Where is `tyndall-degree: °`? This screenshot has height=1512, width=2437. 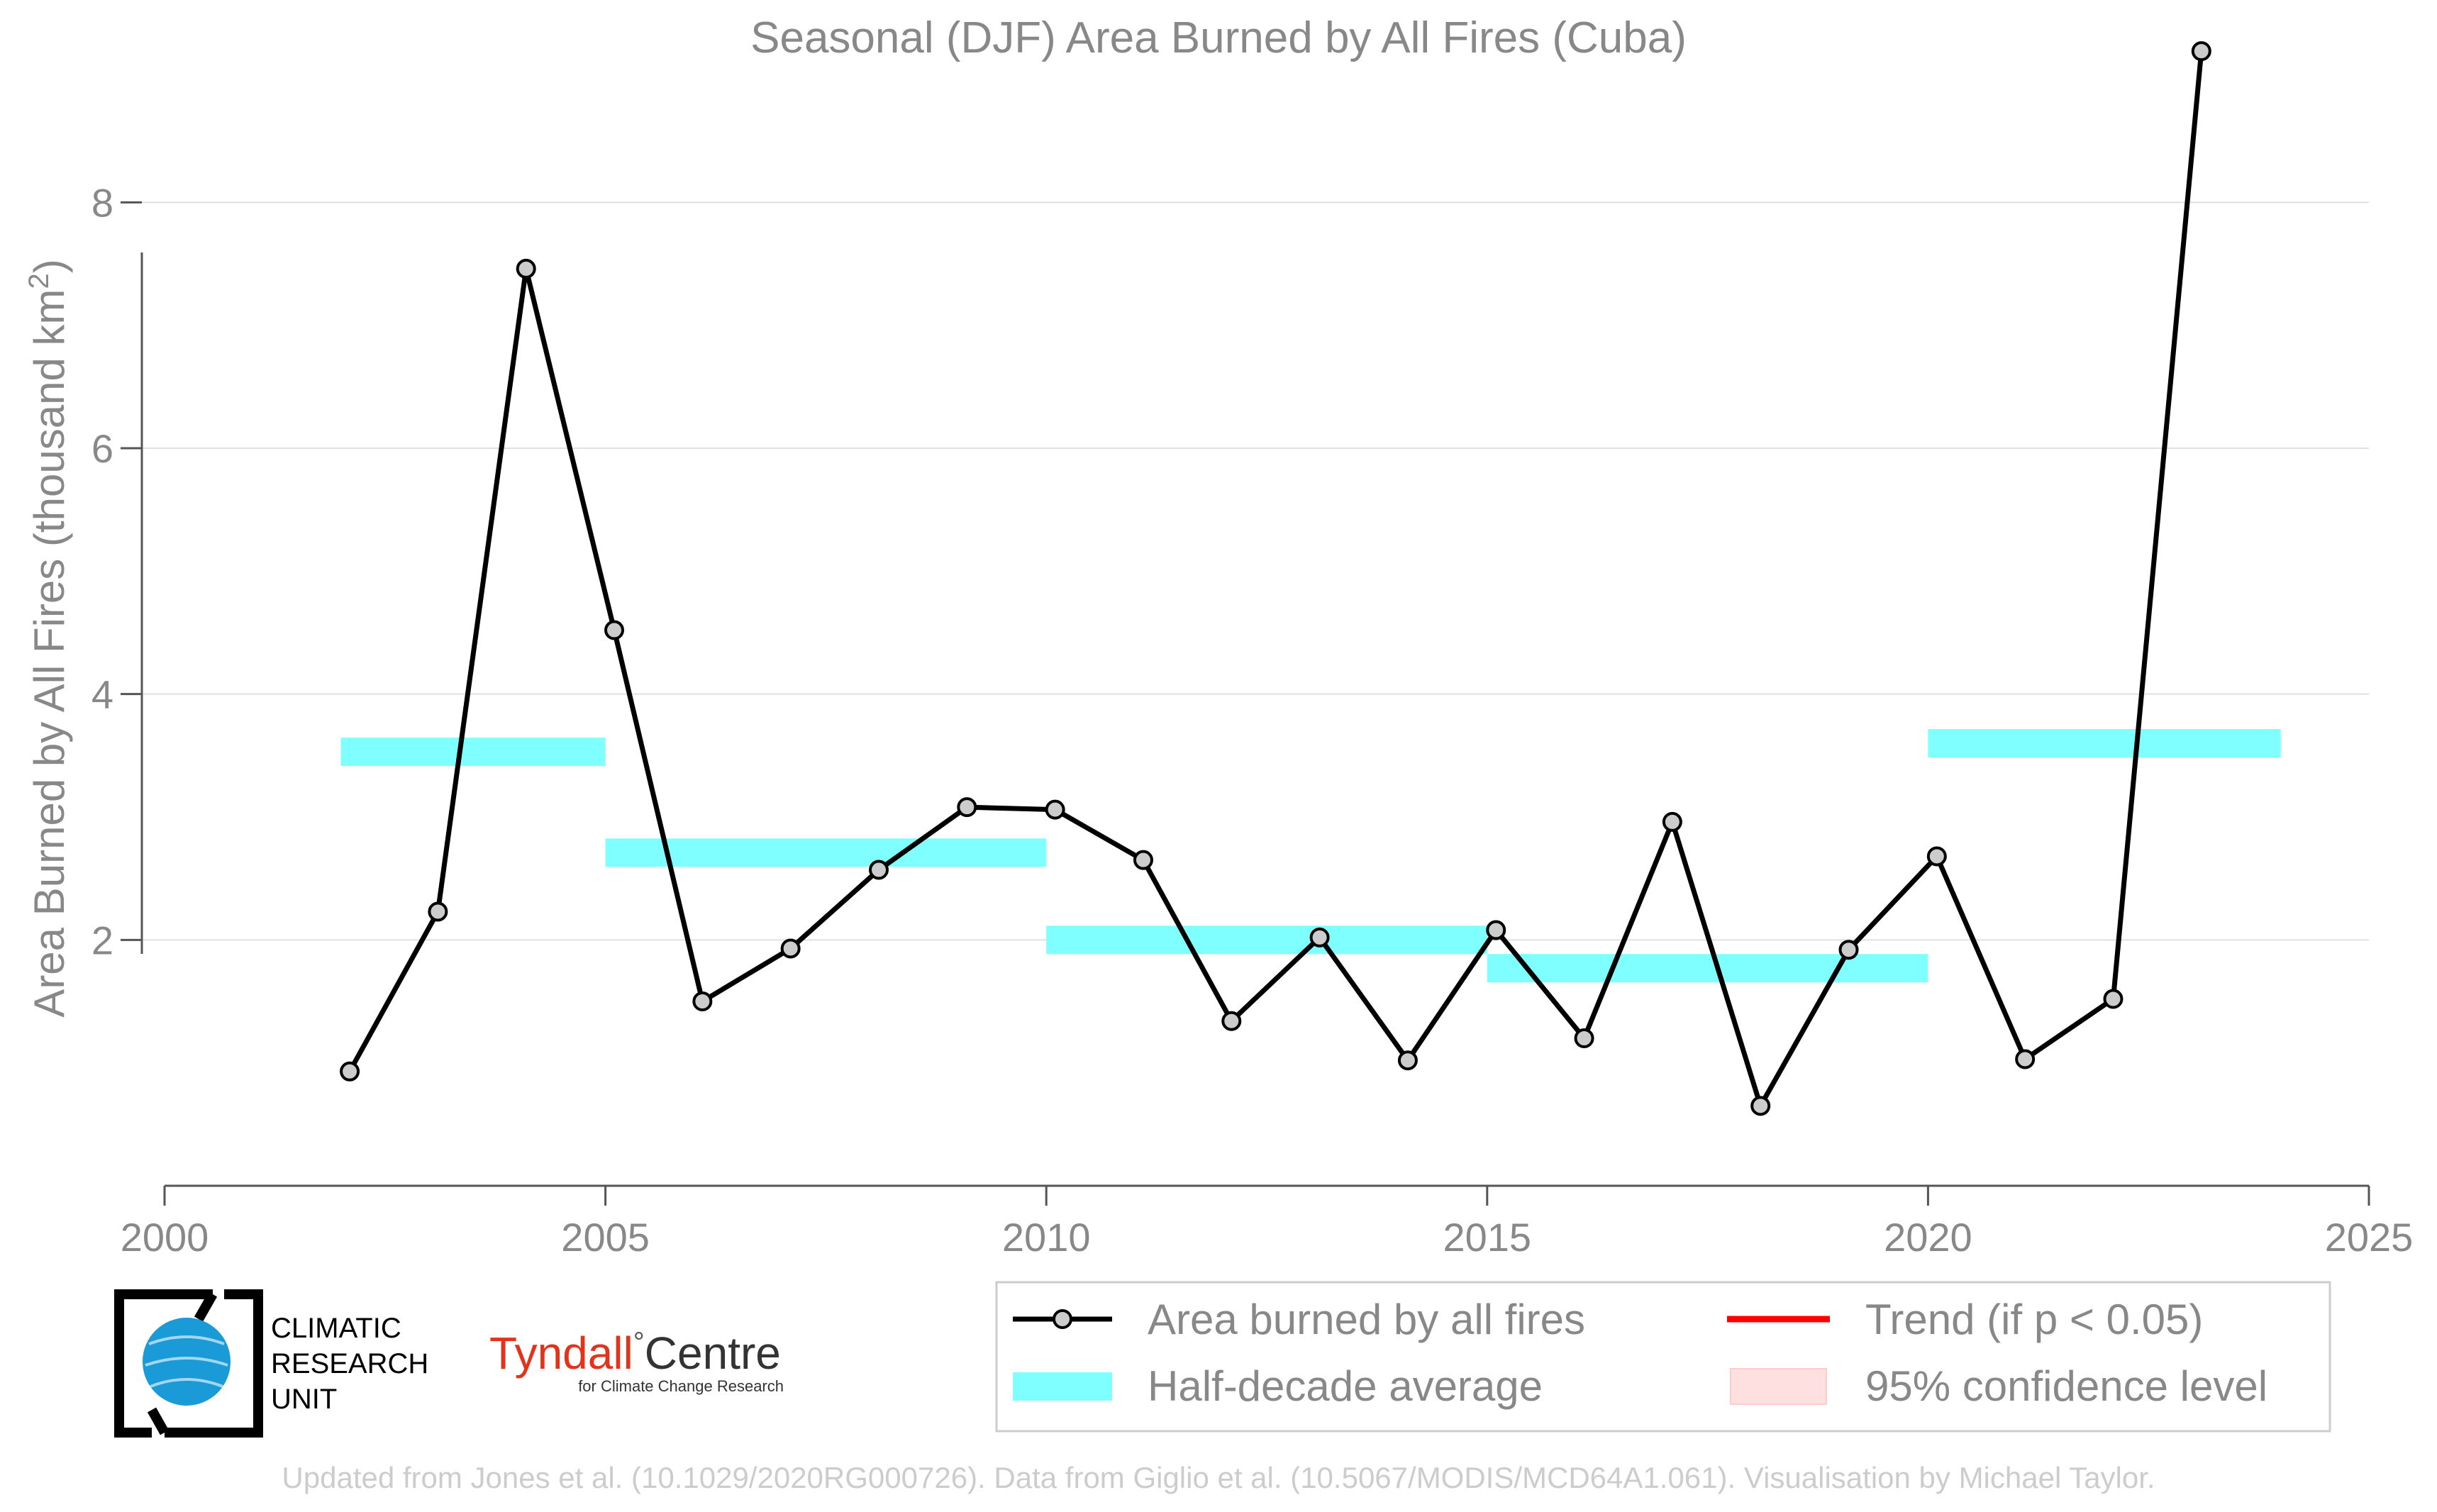 tyndall-degree: ° is located at coordinates (639, 1342).